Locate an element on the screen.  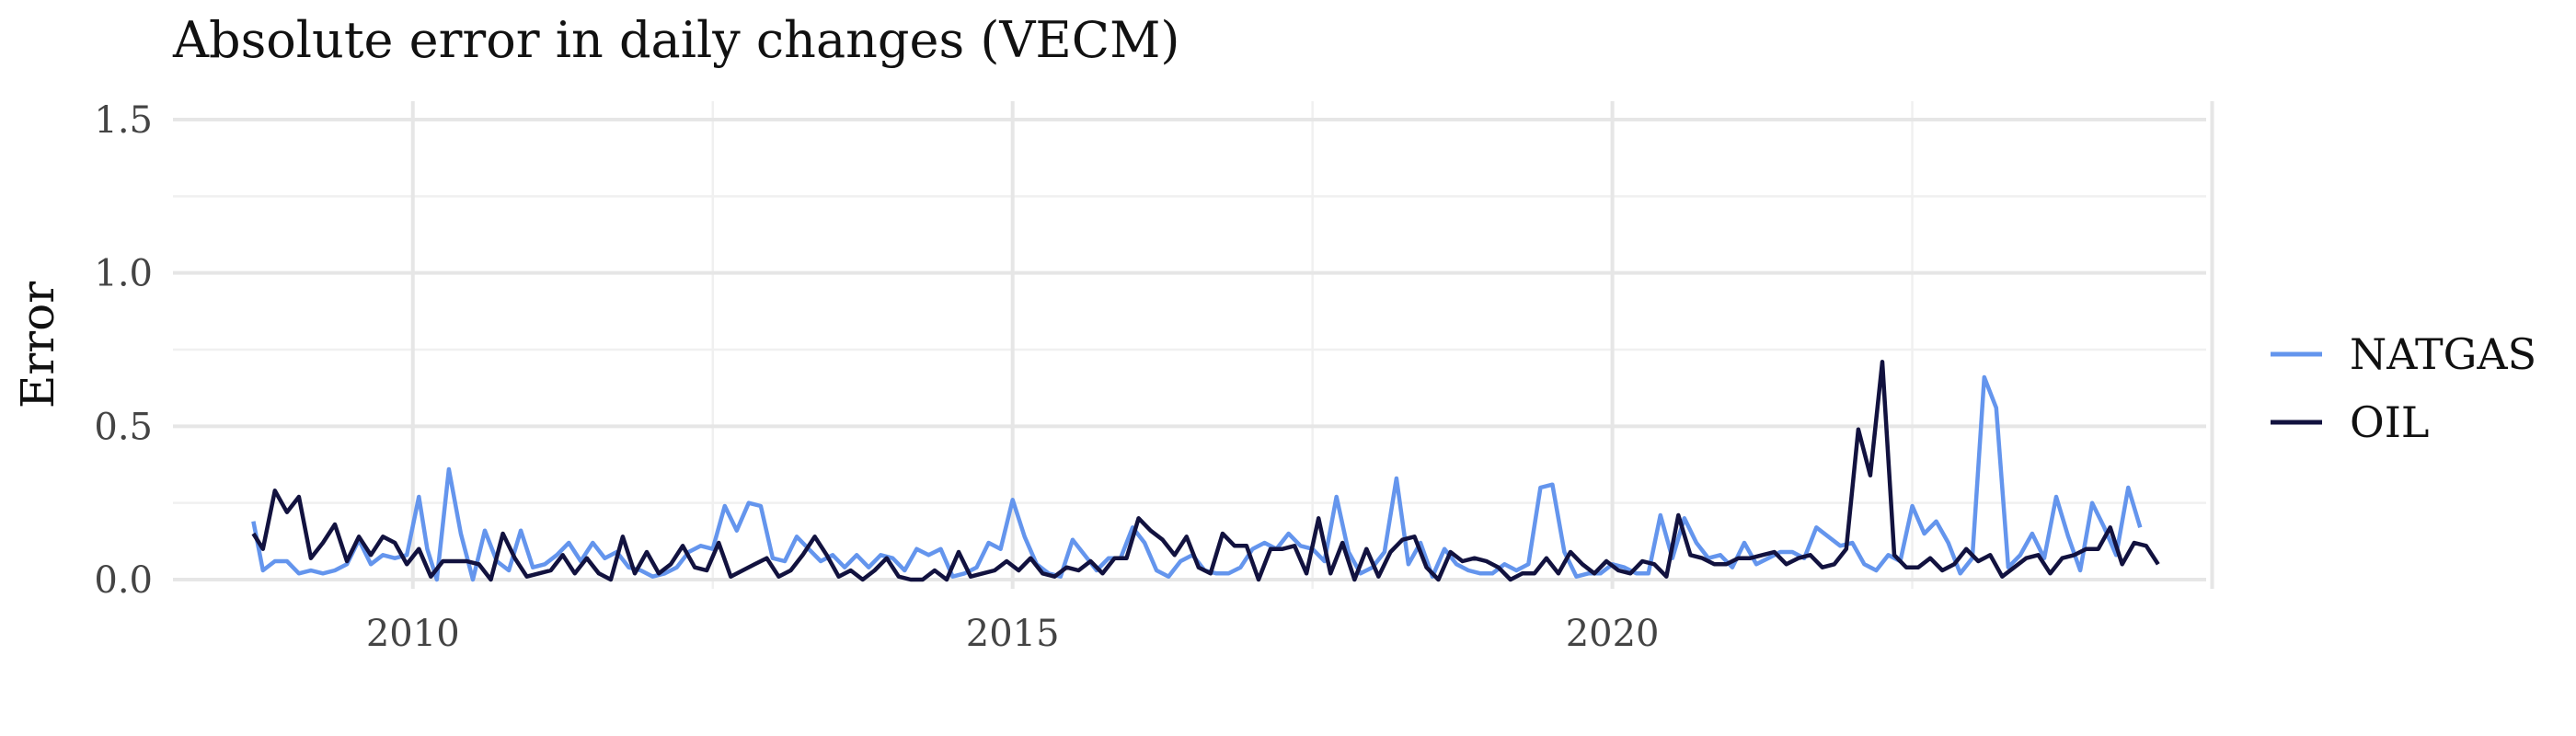
y-tick-label: 0.5 is located at coordinates (123, 427).